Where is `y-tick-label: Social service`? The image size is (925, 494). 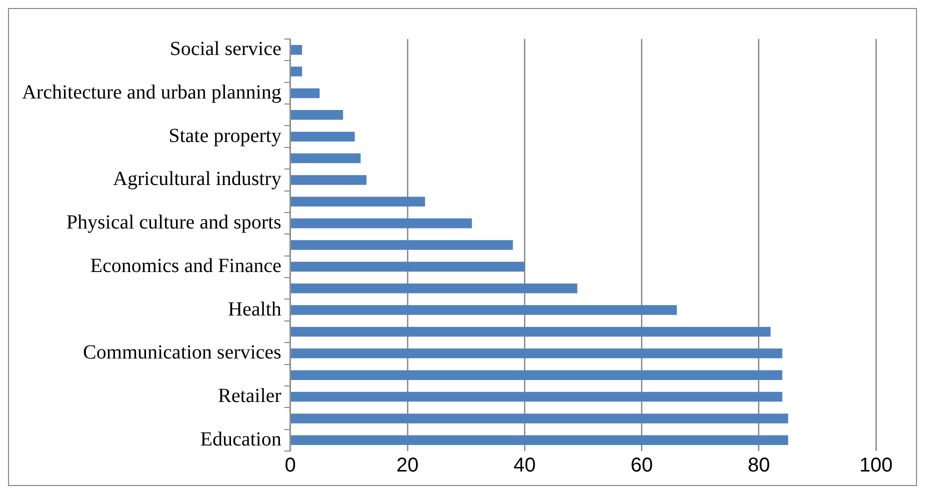
y-tick-label: Social service is located at coordinates (226, 49).